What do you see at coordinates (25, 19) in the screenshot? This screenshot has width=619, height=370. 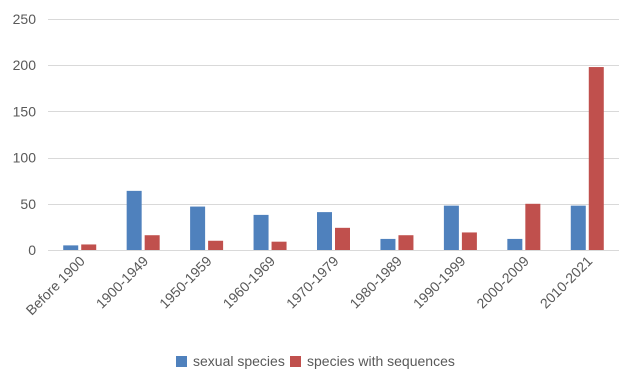 I see `y-tick-label: 250` at bounding box center [25, 19].